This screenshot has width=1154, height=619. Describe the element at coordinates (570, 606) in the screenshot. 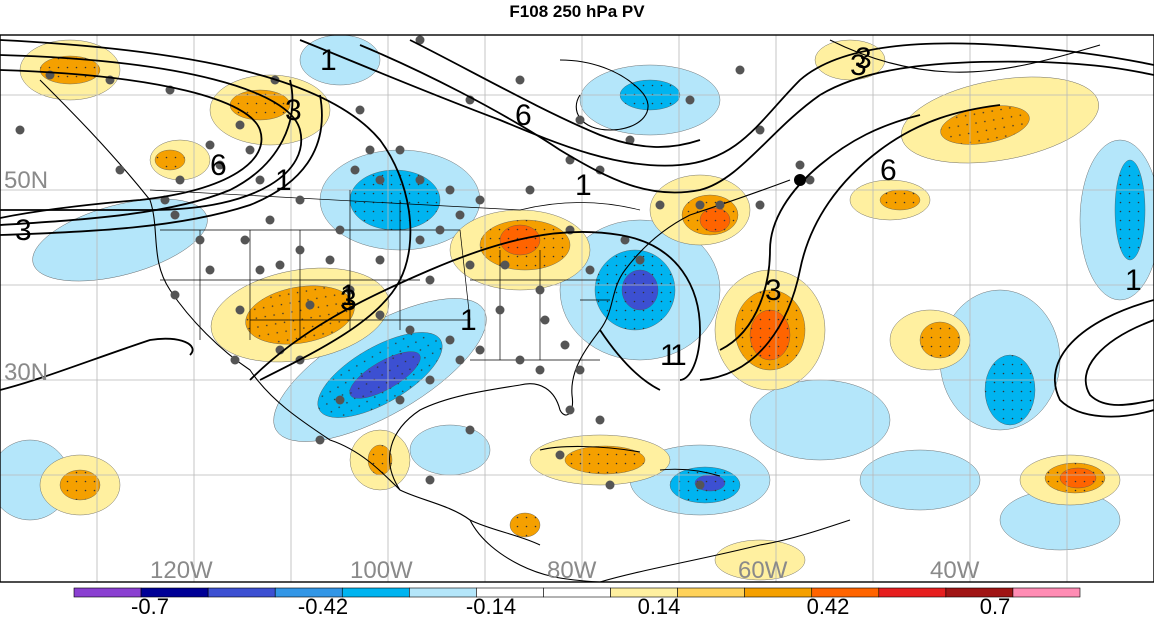

I see `colorbar-labels: -0.7 -0.42 -0.14 0.14 0.42 0.7` at that location.